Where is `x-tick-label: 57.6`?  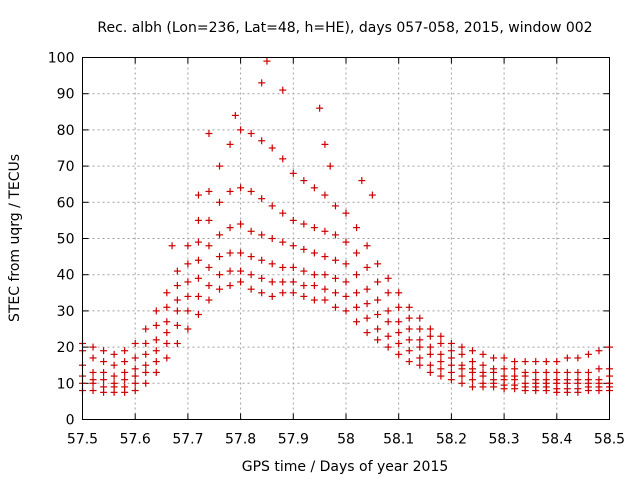 x-tick-label: 57.6 is located at coordinates (135, 440).